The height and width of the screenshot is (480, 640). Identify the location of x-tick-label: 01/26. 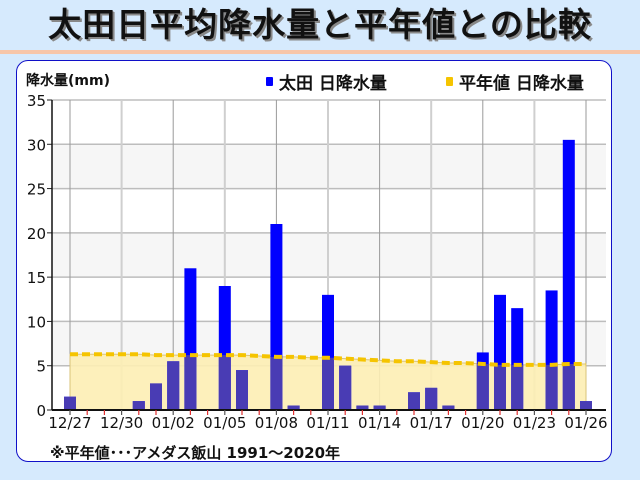
(585, 423).